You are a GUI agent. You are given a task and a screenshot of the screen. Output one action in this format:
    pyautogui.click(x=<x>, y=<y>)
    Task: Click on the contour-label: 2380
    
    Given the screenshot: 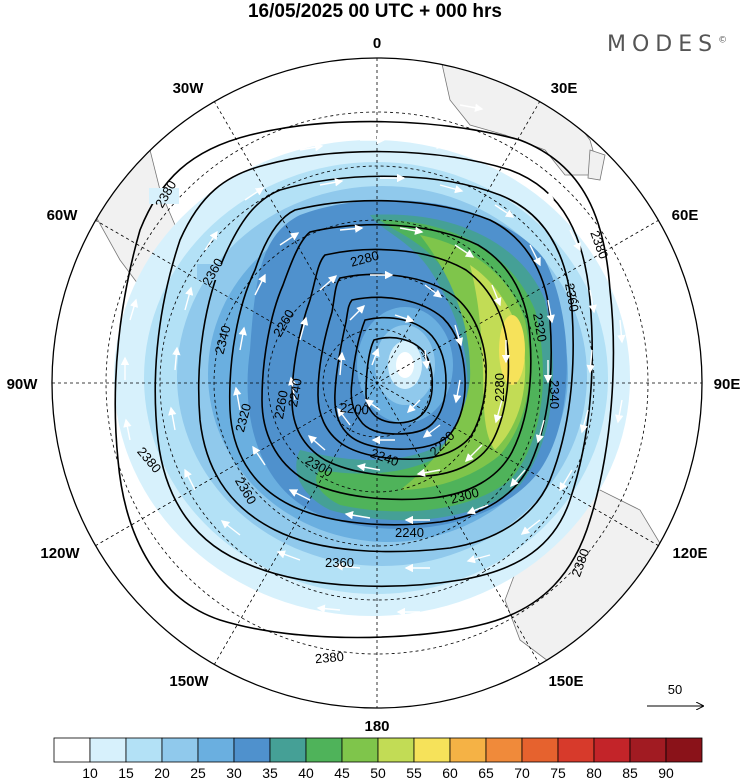 What is the action you would take?
    pyautogui.click(x=329, y=657)
    